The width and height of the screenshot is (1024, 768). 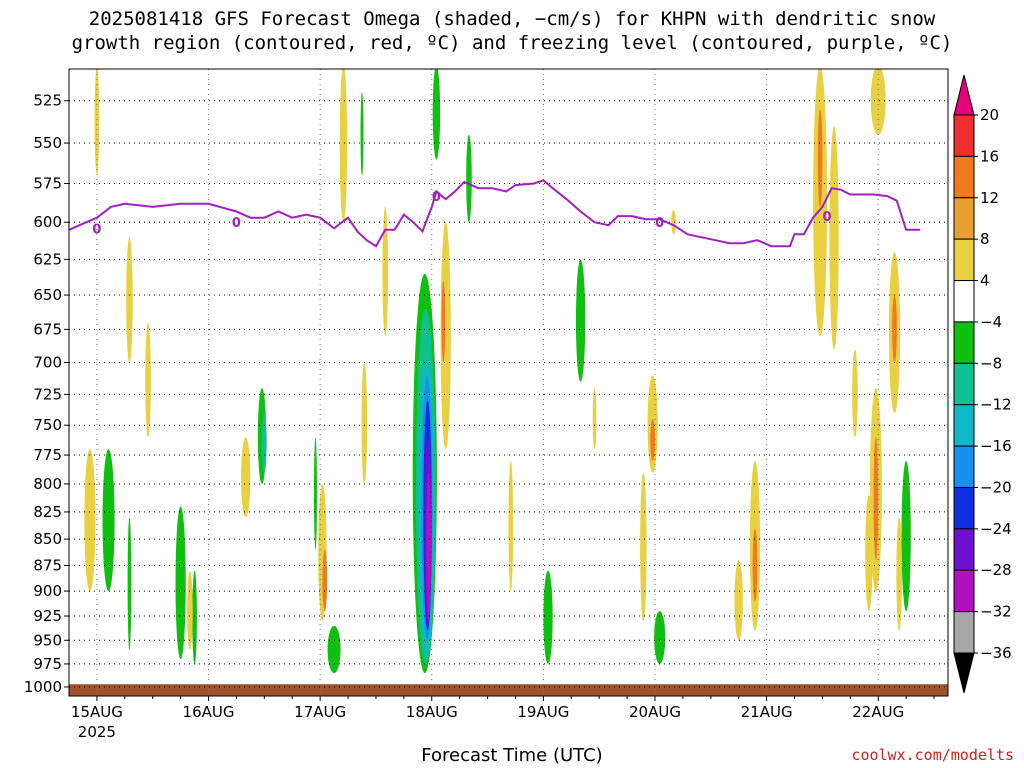 I want to click on y-tick-label: 575, so click(x=47, y=184).